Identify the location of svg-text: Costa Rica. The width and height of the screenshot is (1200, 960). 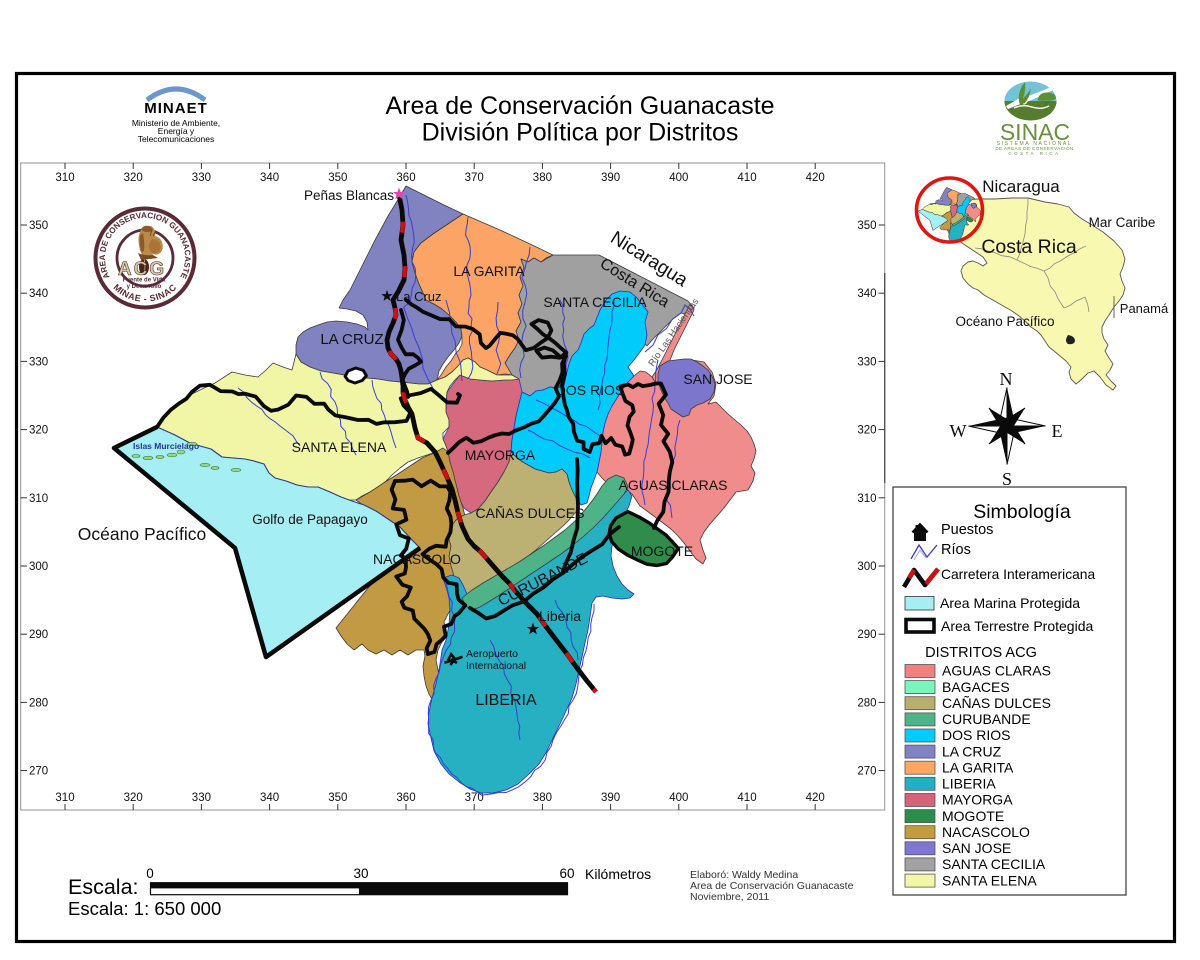
(1029, 247).